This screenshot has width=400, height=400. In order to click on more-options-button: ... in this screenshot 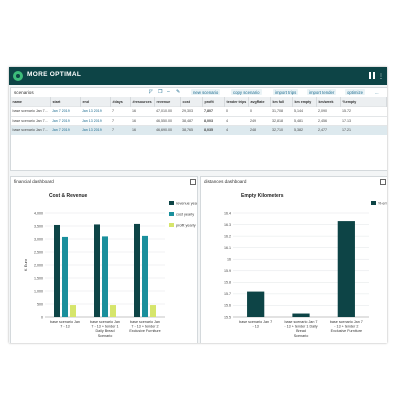, I will do `click(377, 92)`.